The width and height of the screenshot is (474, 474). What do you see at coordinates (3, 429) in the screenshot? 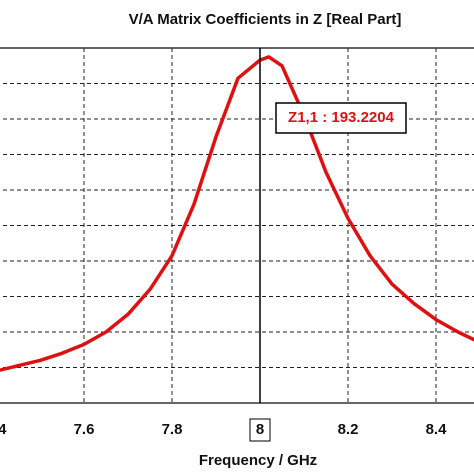
I see `x-tick-label: 7.4` at bounding box center [3, 429].